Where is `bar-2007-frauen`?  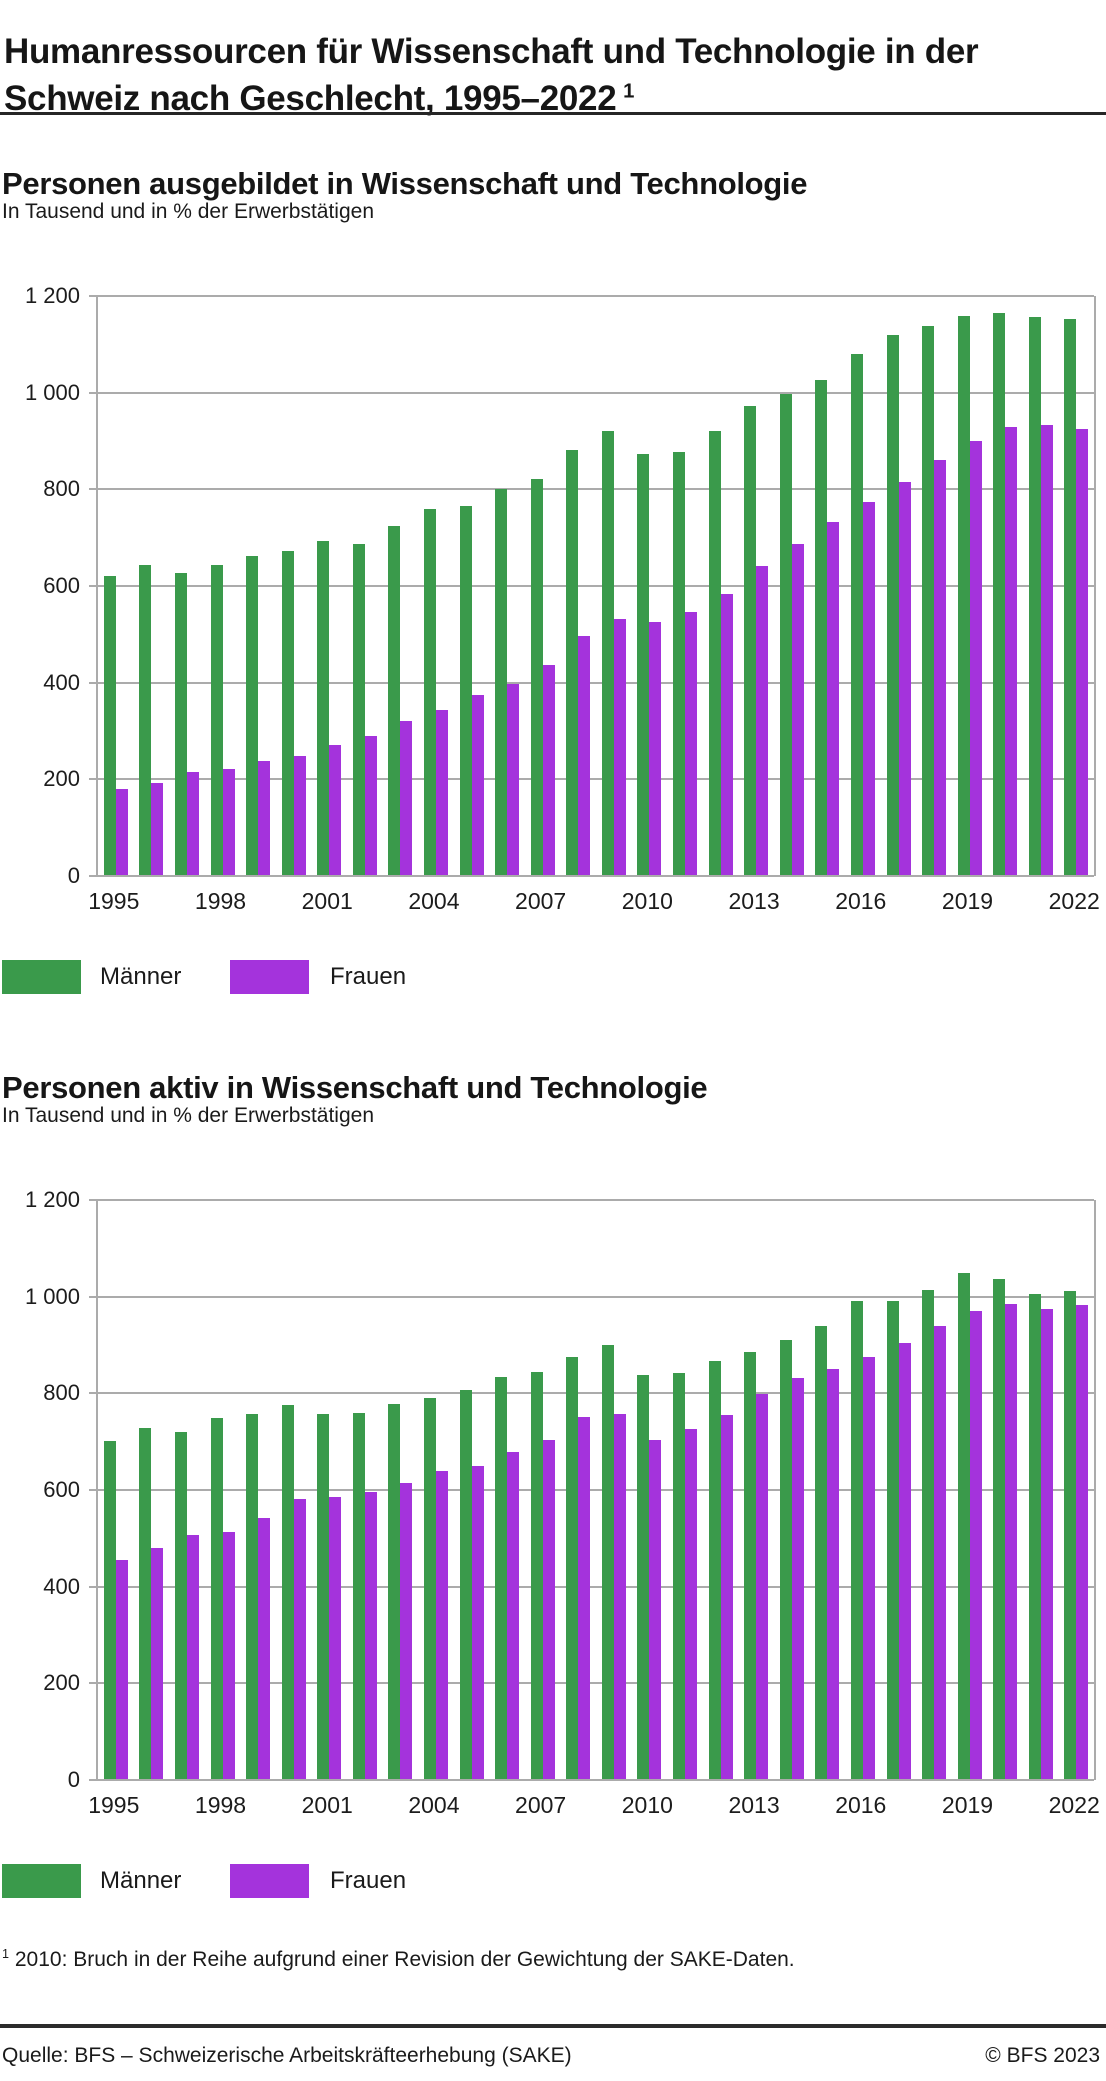 bar-2007-frauen is located at coordinates (548, 770).